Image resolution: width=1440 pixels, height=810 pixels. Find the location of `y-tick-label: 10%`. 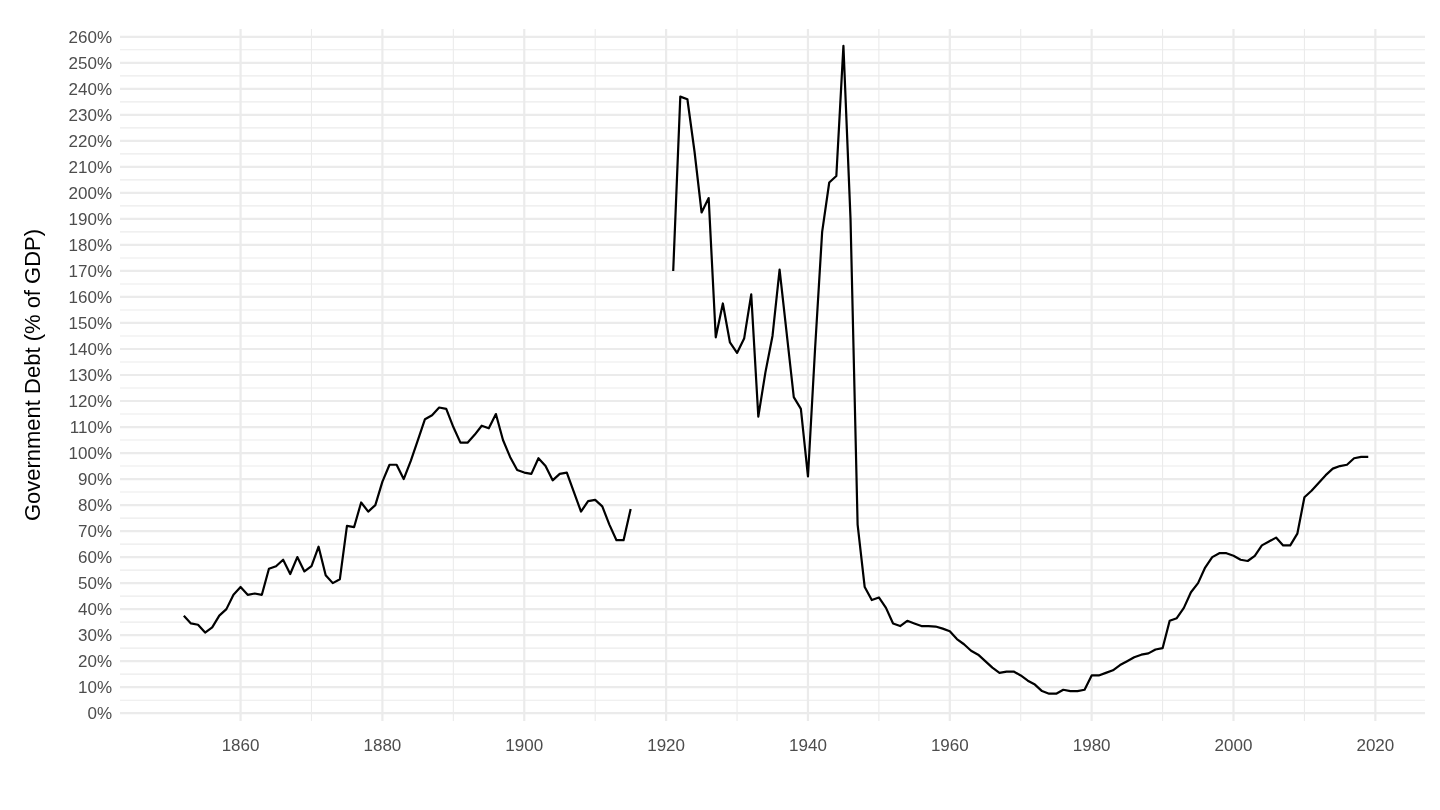

y-tick-label: 10% is located at coordinates (94, 688).